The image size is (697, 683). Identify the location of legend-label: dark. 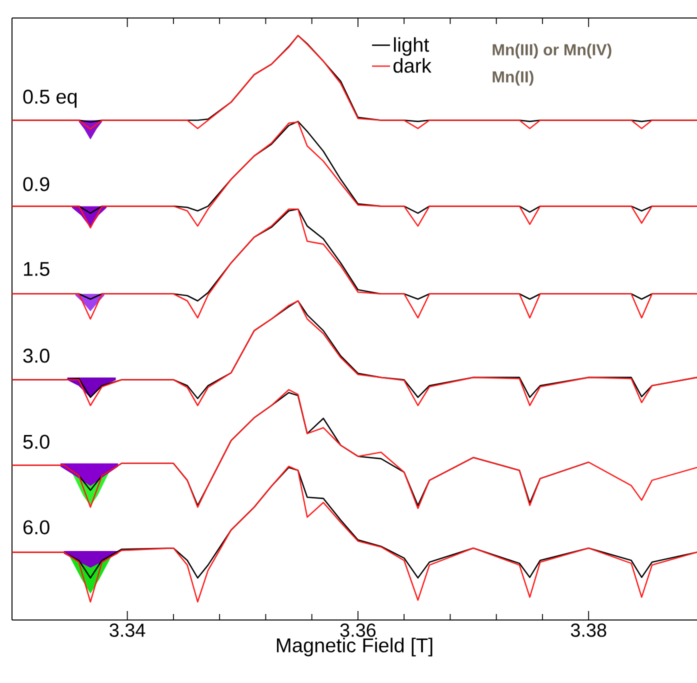
(413, 65).